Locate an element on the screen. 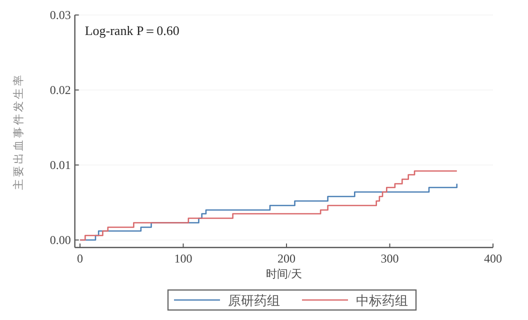  x-tick-label: 400 is located at coordinates (493, 259).